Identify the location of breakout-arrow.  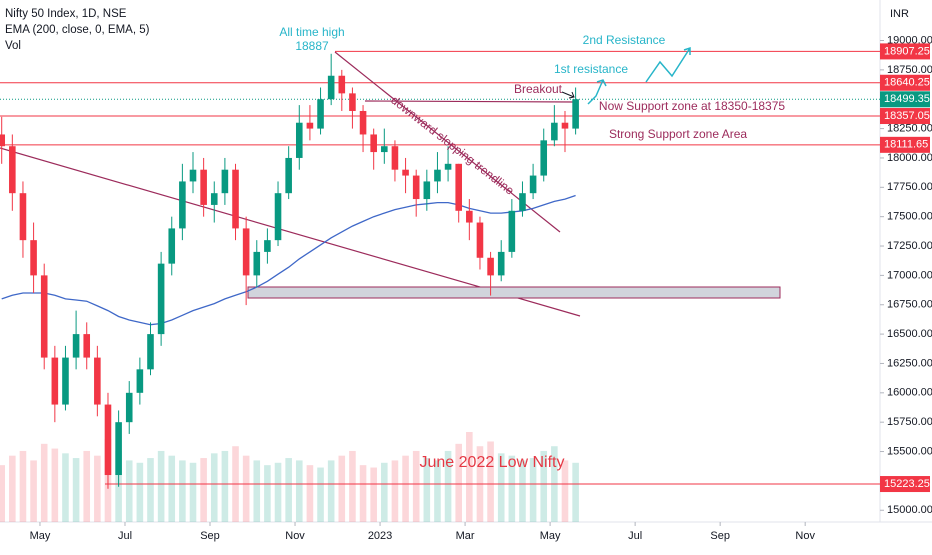
(568, 95).